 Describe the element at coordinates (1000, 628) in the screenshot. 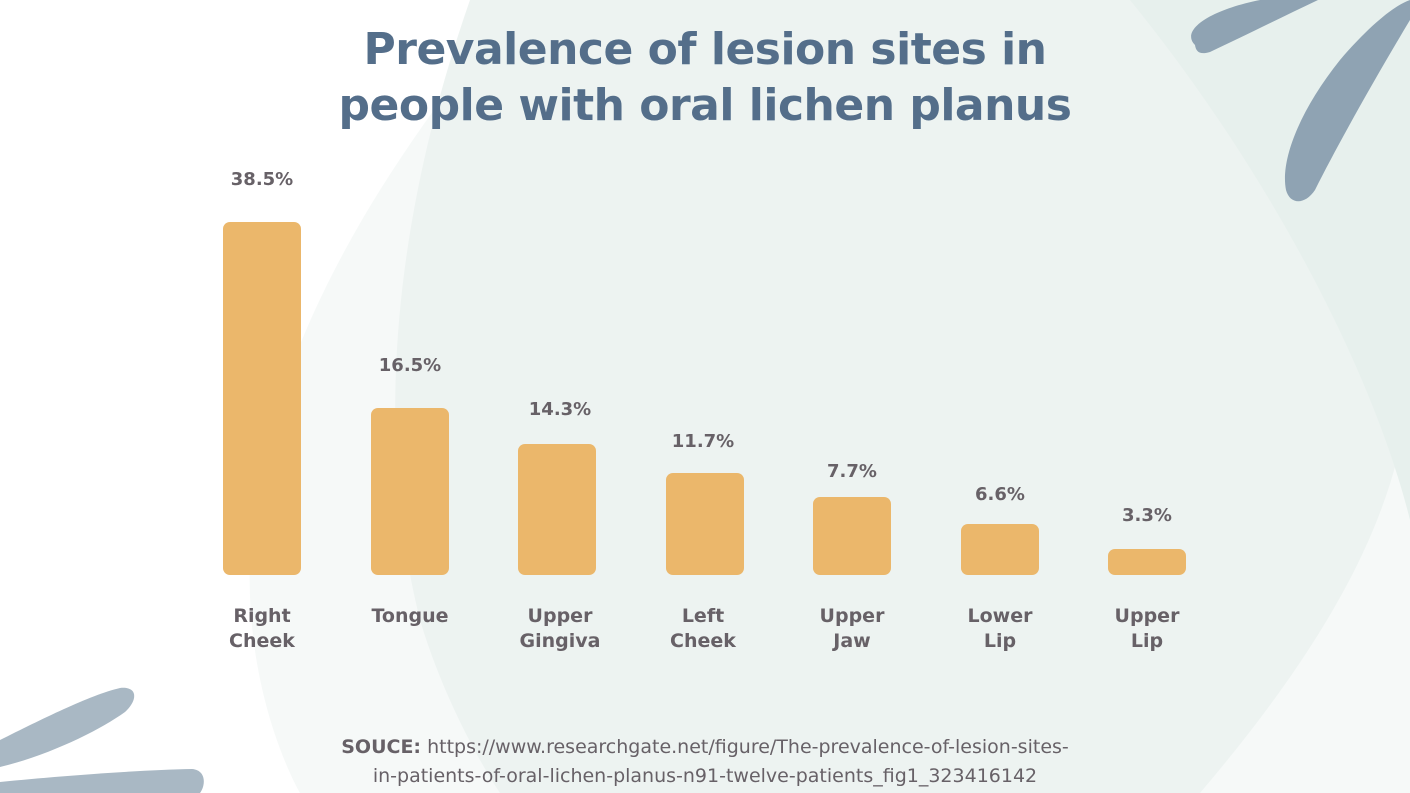

I see `category-label: Lower Lip` at that location.